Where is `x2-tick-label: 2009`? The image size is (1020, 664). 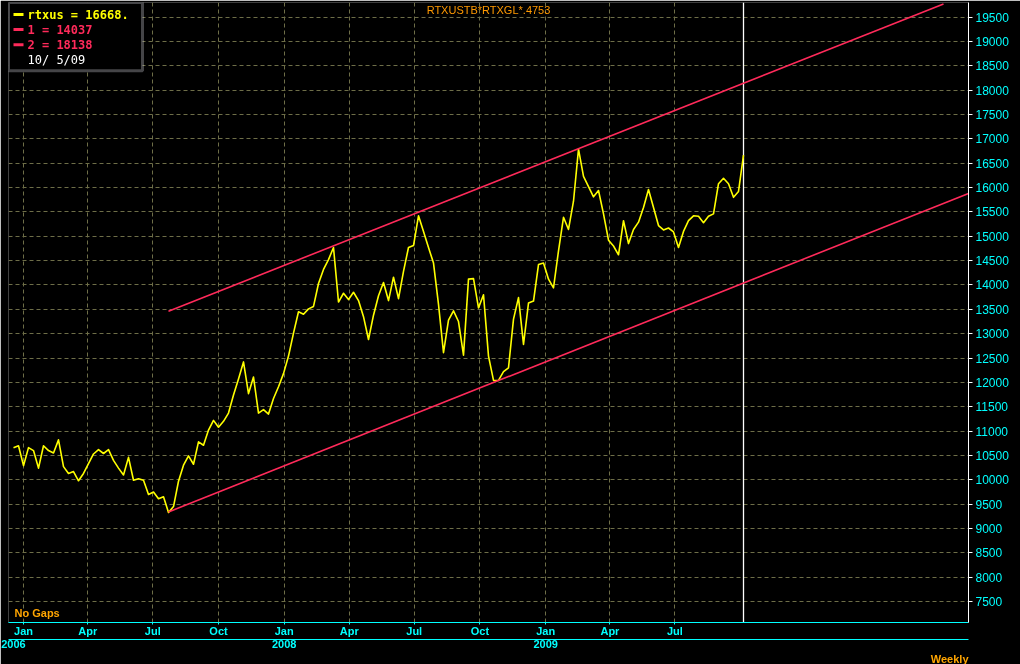 x2-tick-label: 2009 is located at coordinates (545, 643).